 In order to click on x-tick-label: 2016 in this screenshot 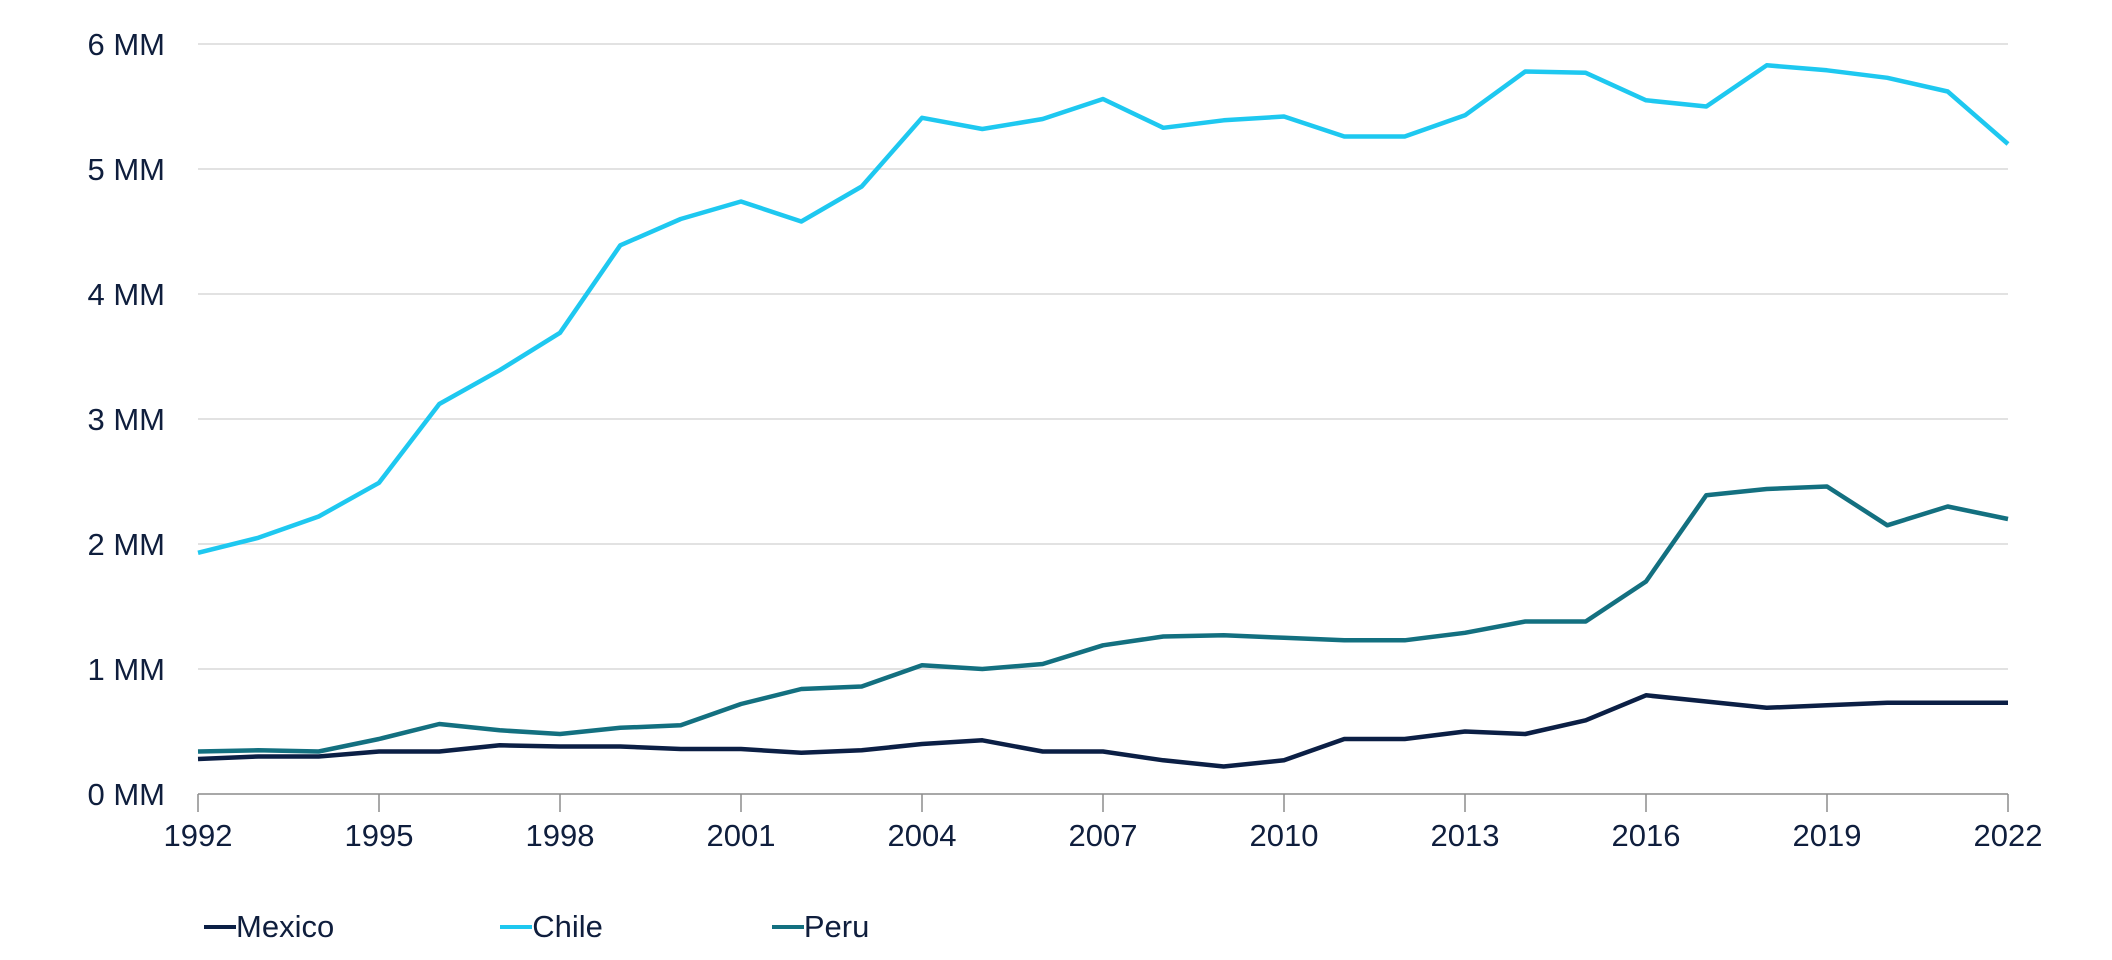, I will do `click(1646, 835)`.